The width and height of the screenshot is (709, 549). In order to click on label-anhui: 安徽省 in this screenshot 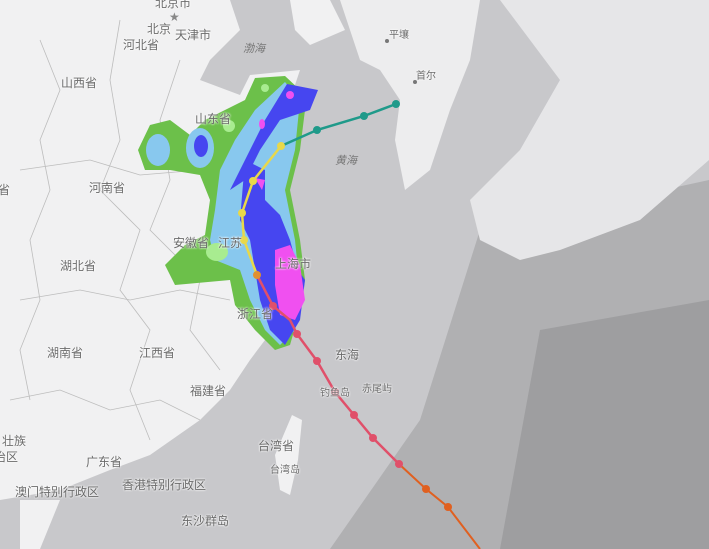, I will do `click(191, 243)`.